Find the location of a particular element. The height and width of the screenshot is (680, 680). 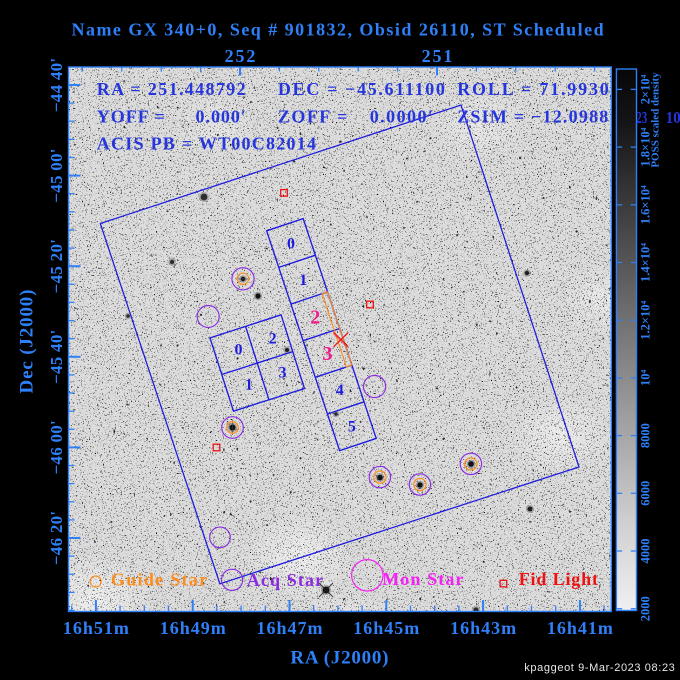

svg-text: −44 40' is located at coordinates (56, 85).